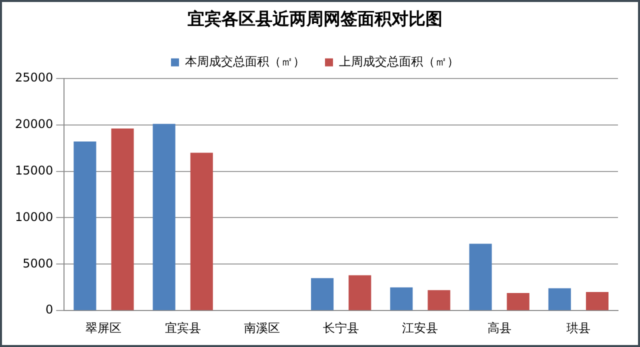 The height and width of the screenshot is (347, 640). Describe the element at coordinates (499, 327) in the screenshot. I see `x-tick-label: 高县` at that location.